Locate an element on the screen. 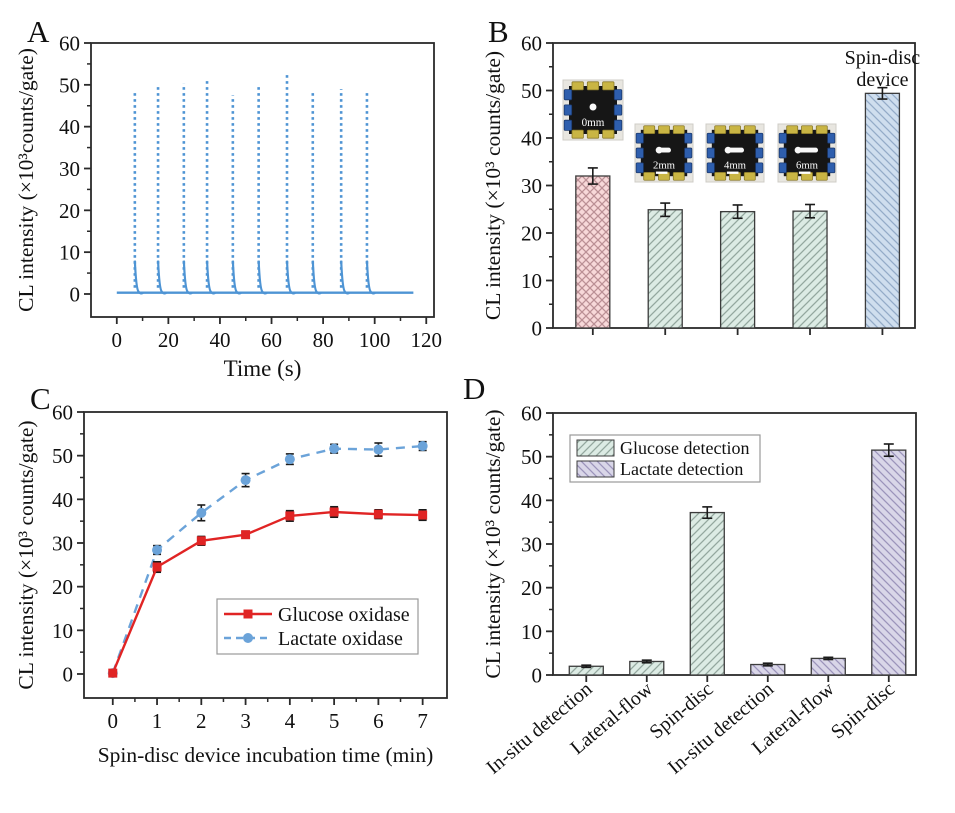 Image resolution: width=955 pixels, height=813 pixels. bar-lactate-lateral-flow is located at coordinates (828, 666).